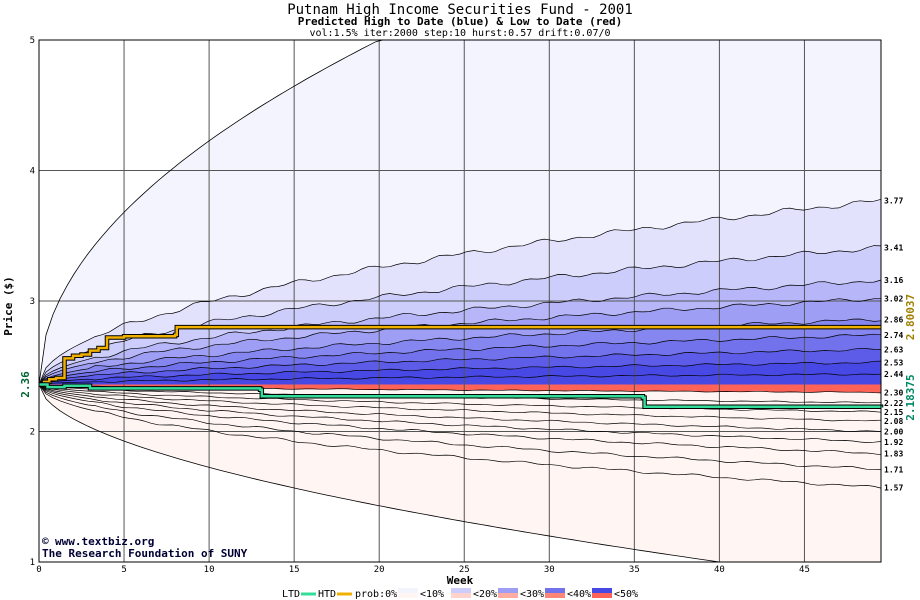 The height and width of the screenshot is (600, 920). Describe the element at coordinates (719, 570) in the screenshot. I see `x-tick-40: 40` at that location.